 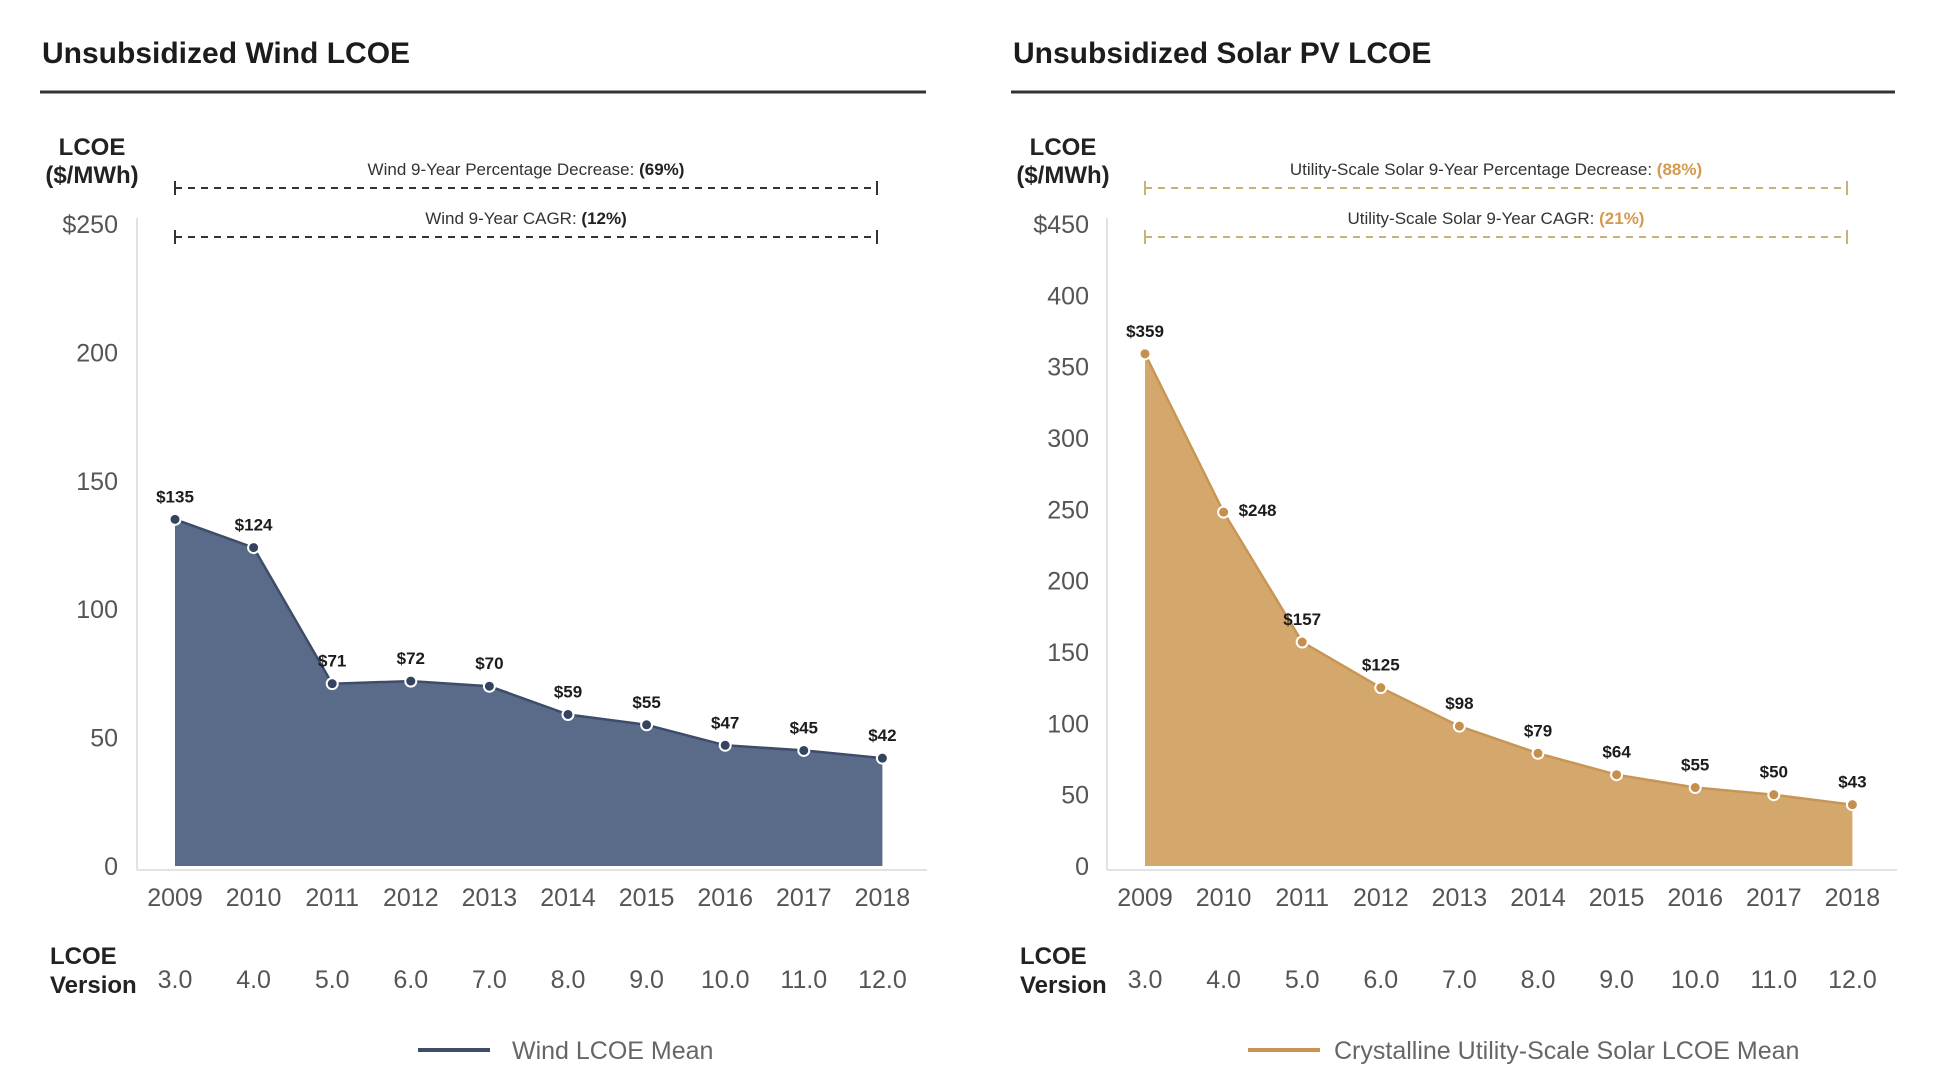 I want to click on y-tick-label: $250, so click(x=90, y=225).